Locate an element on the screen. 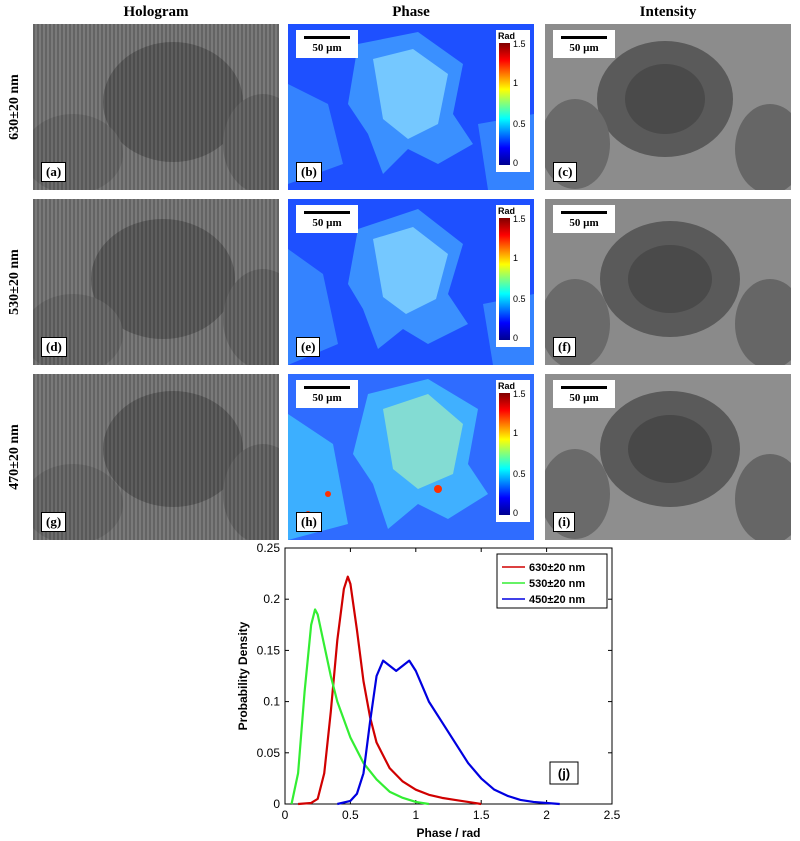  y-tick-label: 0.25 is located at coordinates (269, 548).